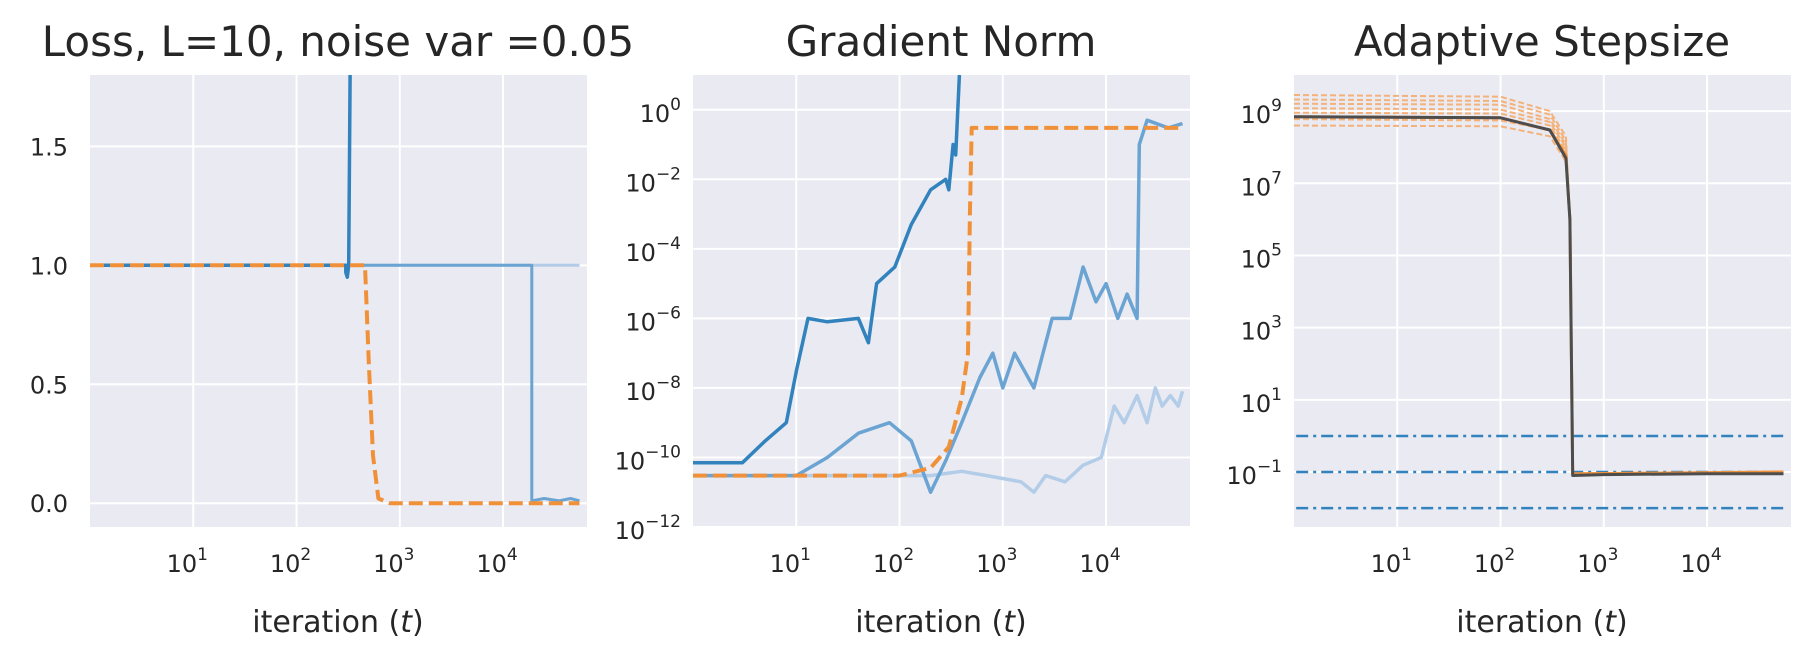 The height and width of the screenshot is (660, 1813). Describe the element at coordinates (940, 622) in the screenshot. I see `gradient-norm-xlabel: iteration (t)` at that location.